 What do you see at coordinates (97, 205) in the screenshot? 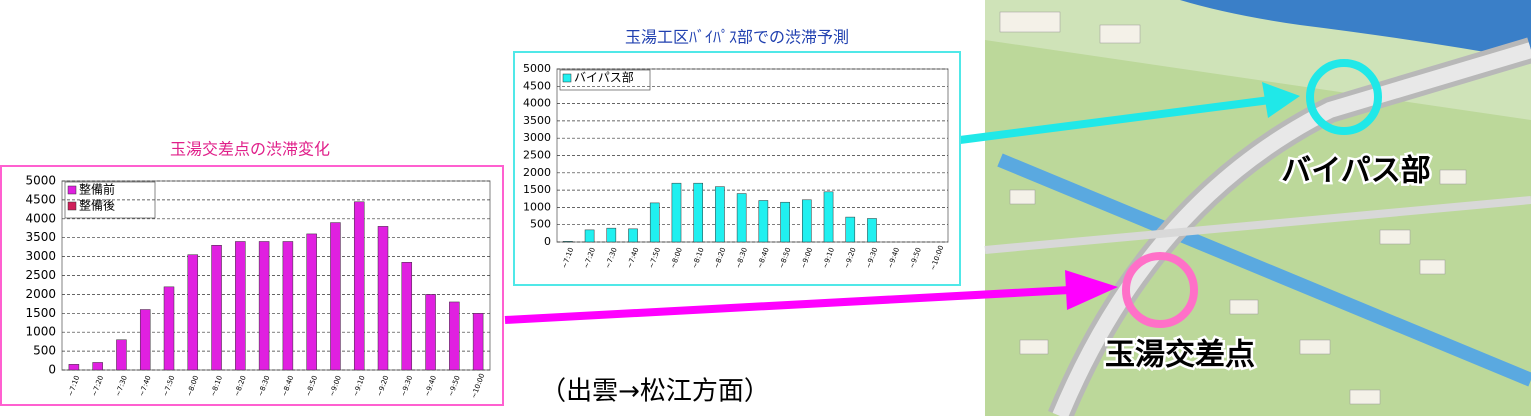
I see `legend-label: 整備後` at bounding box center [97, 205].